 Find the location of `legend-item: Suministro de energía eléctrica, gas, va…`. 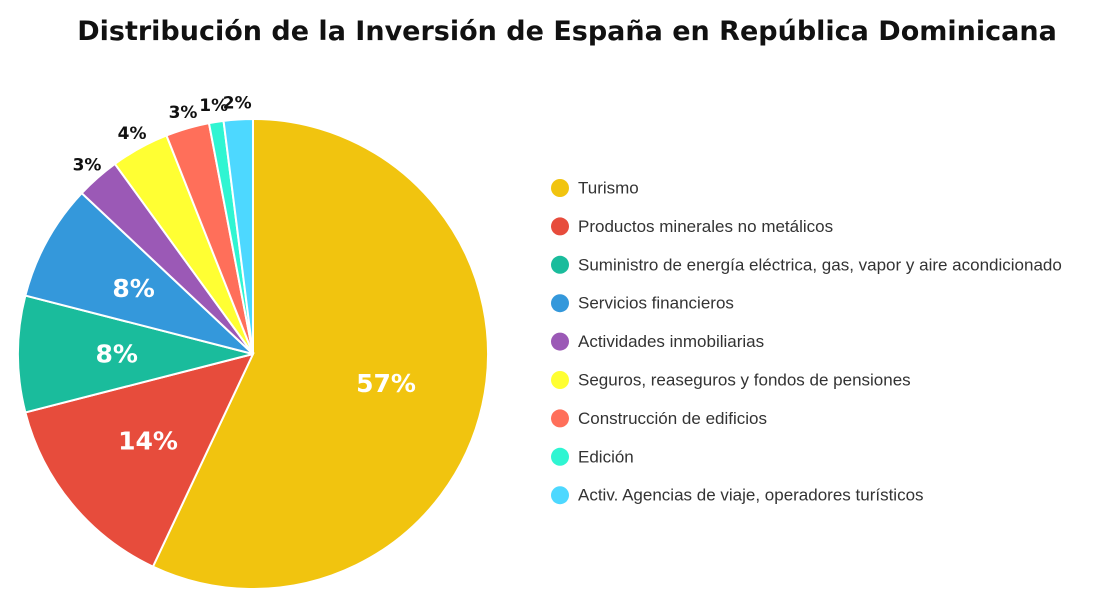

legend-item: Suministro de energía eléctrica, gas, va… is located at coordinates (806, 264).